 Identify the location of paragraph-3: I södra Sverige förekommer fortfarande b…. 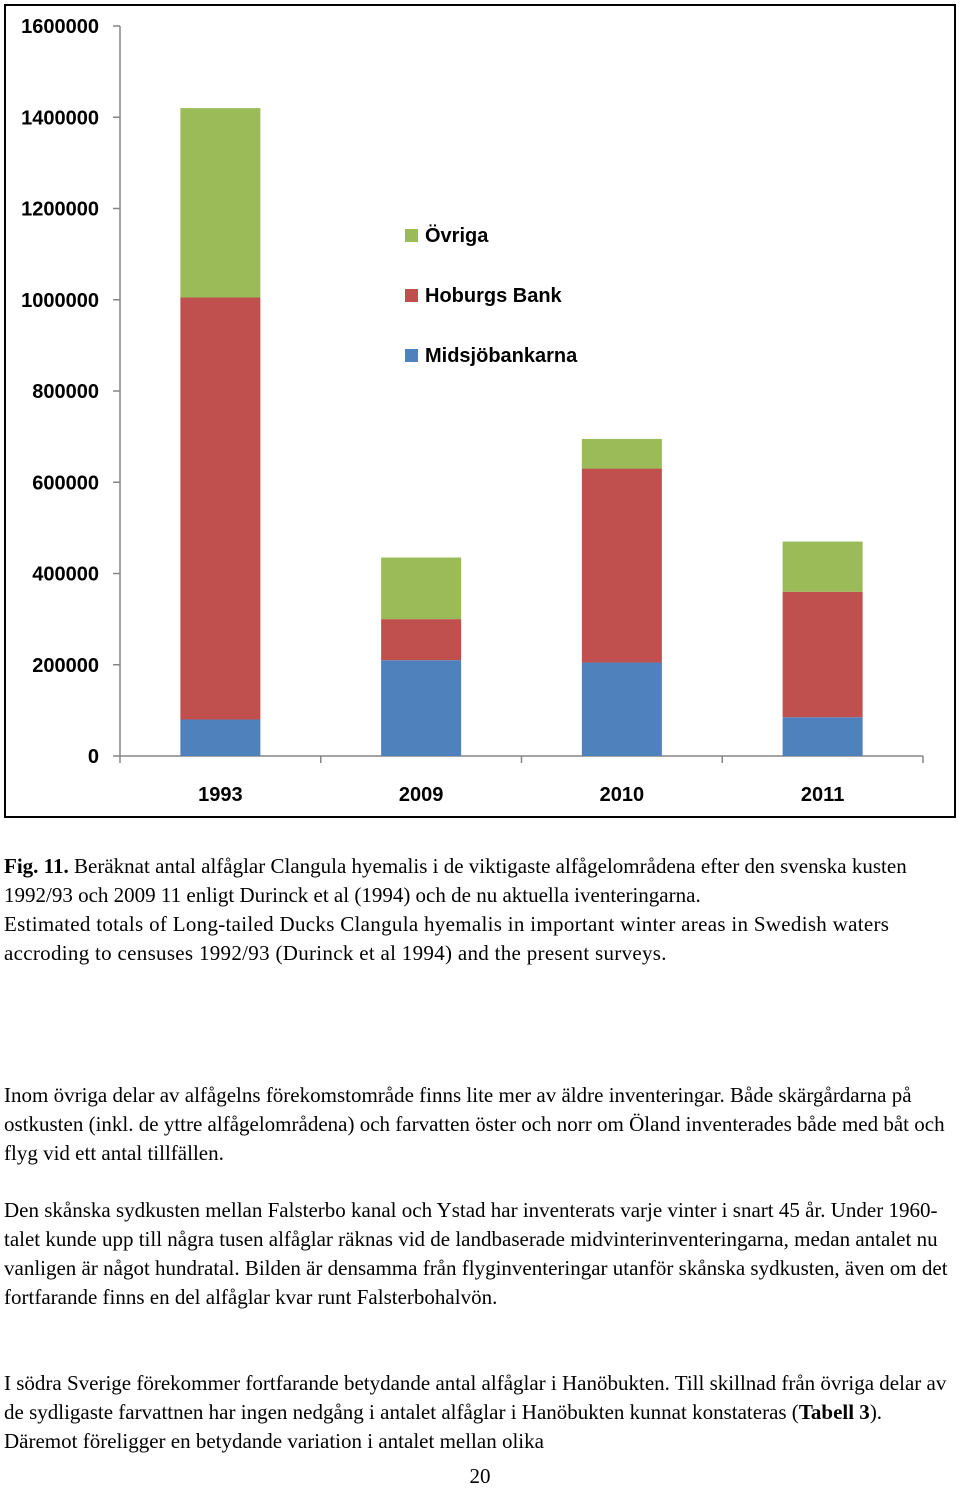
(480, 1412).